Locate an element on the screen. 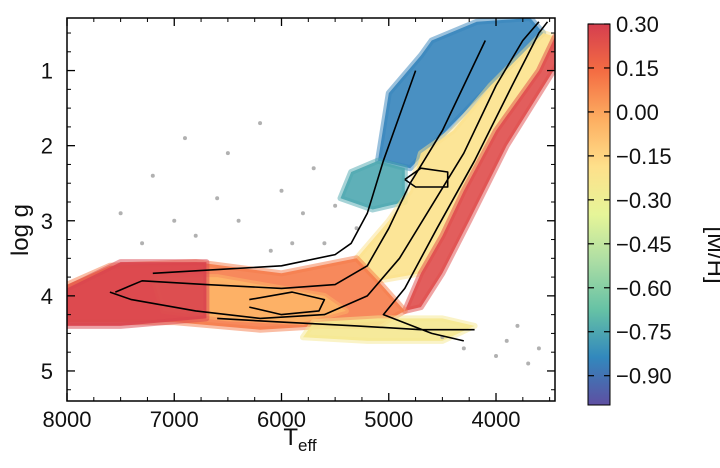 The image size is (720, 468). colorbar-tick-label: 0.15 is located at coordinates (637, 68).